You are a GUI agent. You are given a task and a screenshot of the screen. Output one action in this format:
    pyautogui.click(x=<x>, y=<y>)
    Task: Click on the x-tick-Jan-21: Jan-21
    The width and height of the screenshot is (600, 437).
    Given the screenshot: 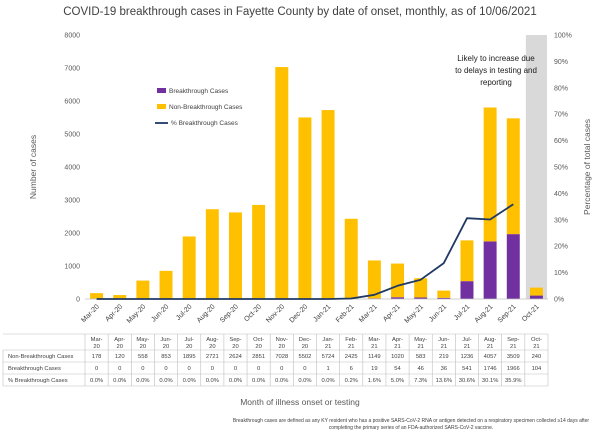 What is the action you would take?
    pyautogui.click(x=322, y=313)
    